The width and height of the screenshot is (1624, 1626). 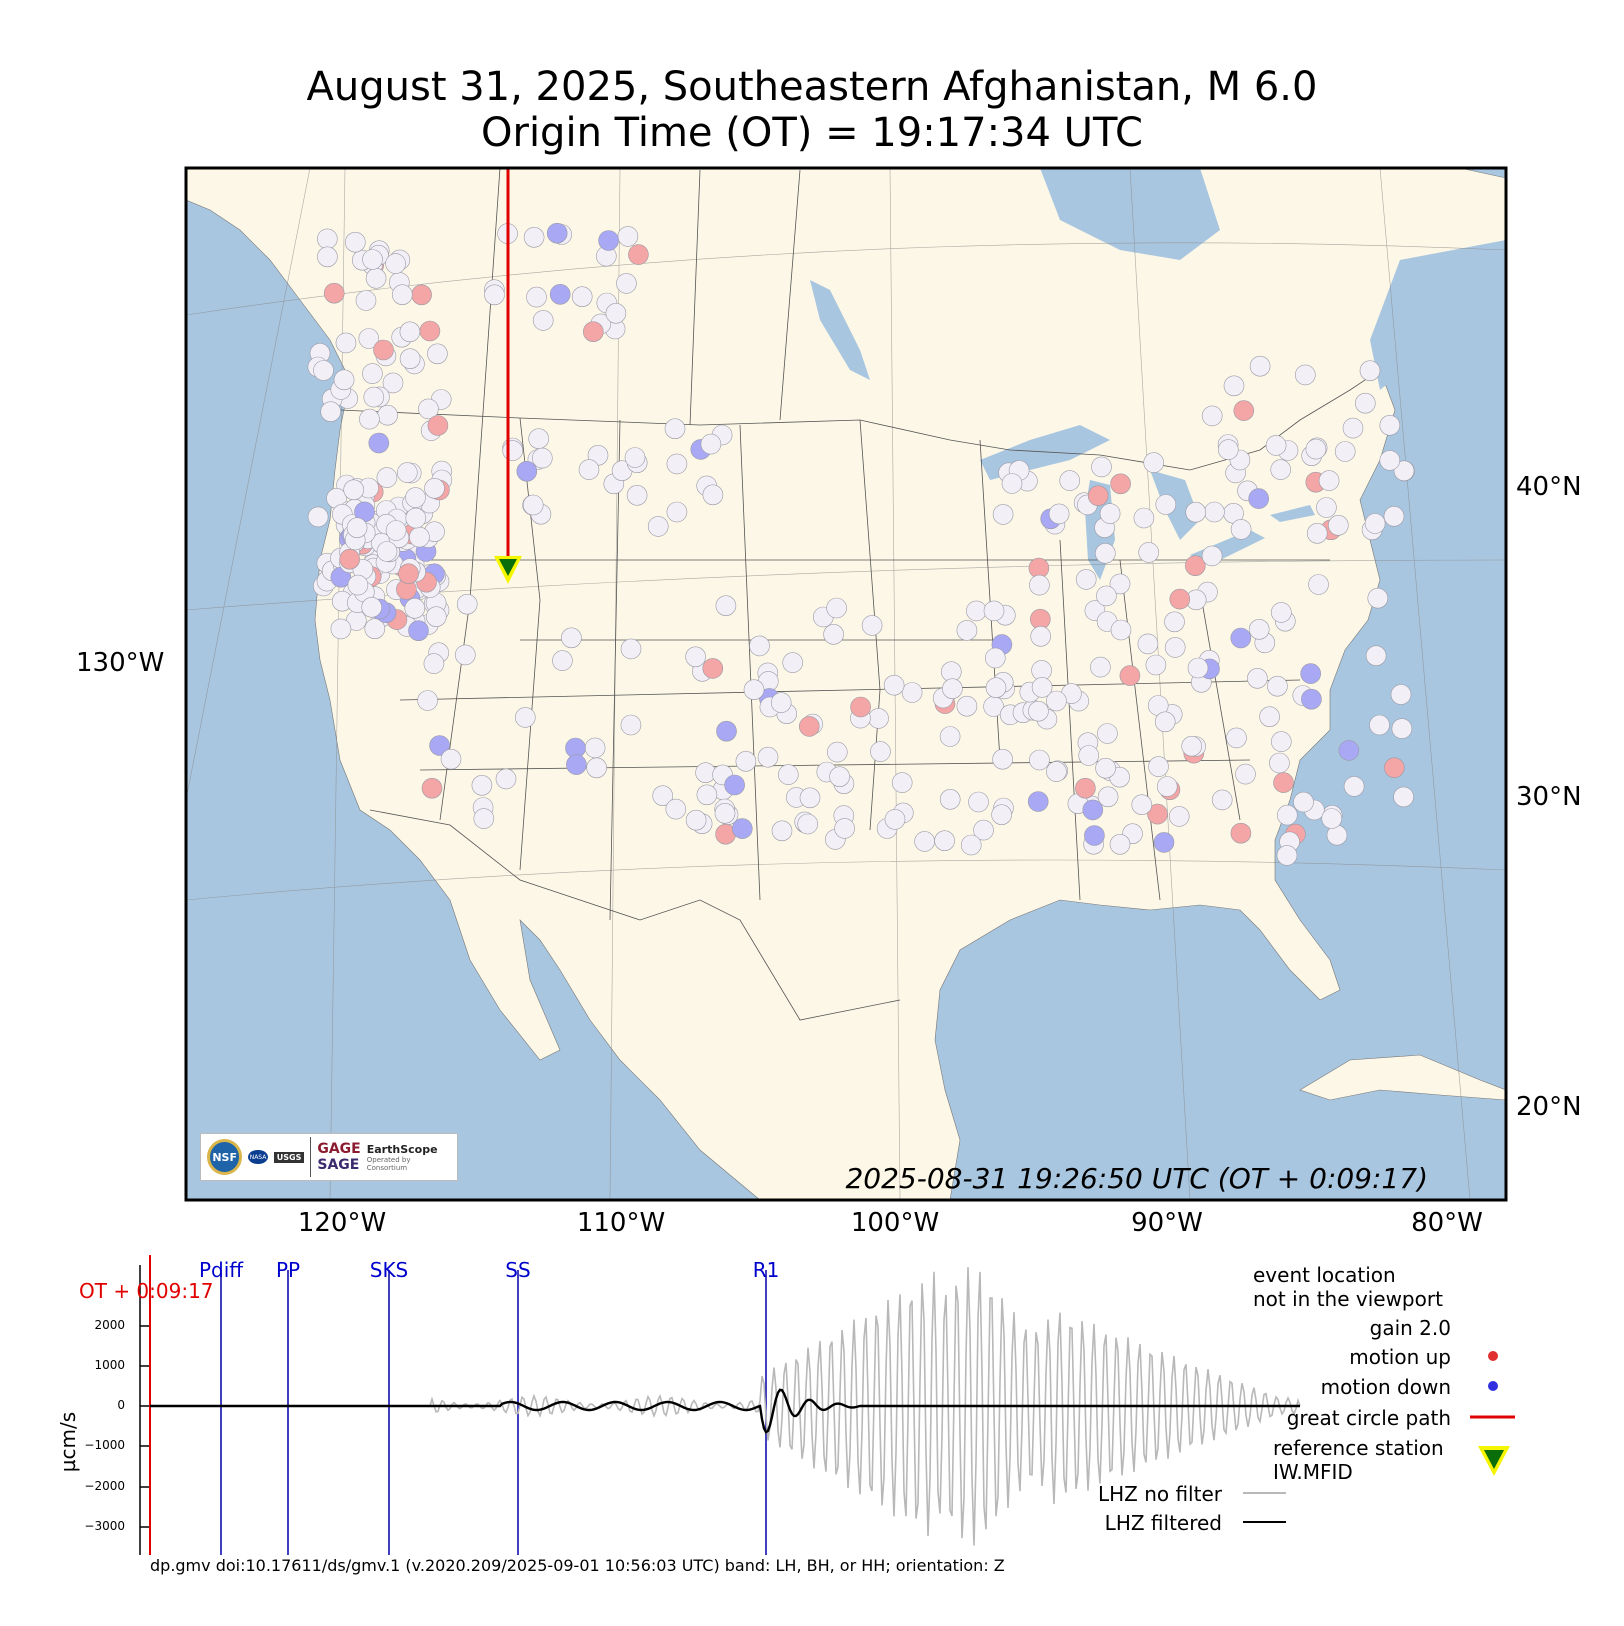 I want to click on phase-label-pdiff: Pdiff, so click(x=221, y=1270).